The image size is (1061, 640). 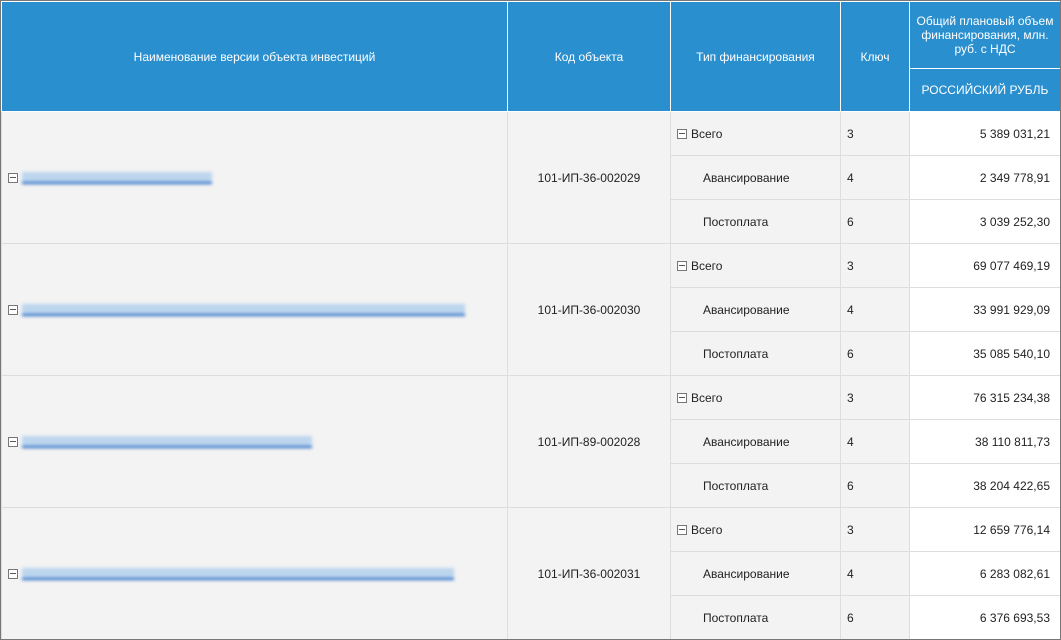 What do you see at coordinates (254, 56) in the screenshot?
I see `col-name-header: Наименование версии объекта инвестиций` at bounding box center [254, 56].